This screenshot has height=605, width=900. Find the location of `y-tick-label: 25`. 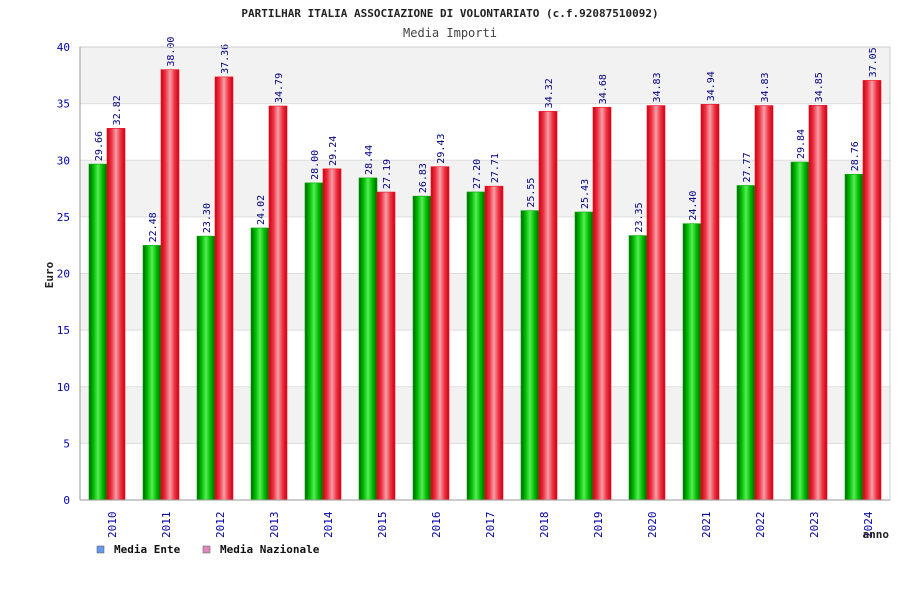

y-tick-label: 25 is located at coordinates (63, 217).